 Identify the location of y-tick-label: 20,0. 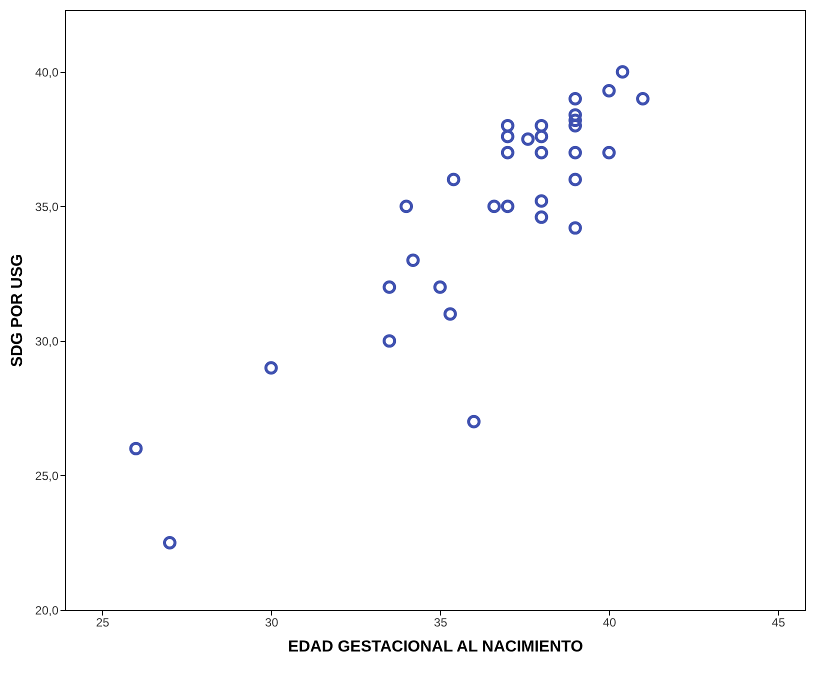
(47, 611).